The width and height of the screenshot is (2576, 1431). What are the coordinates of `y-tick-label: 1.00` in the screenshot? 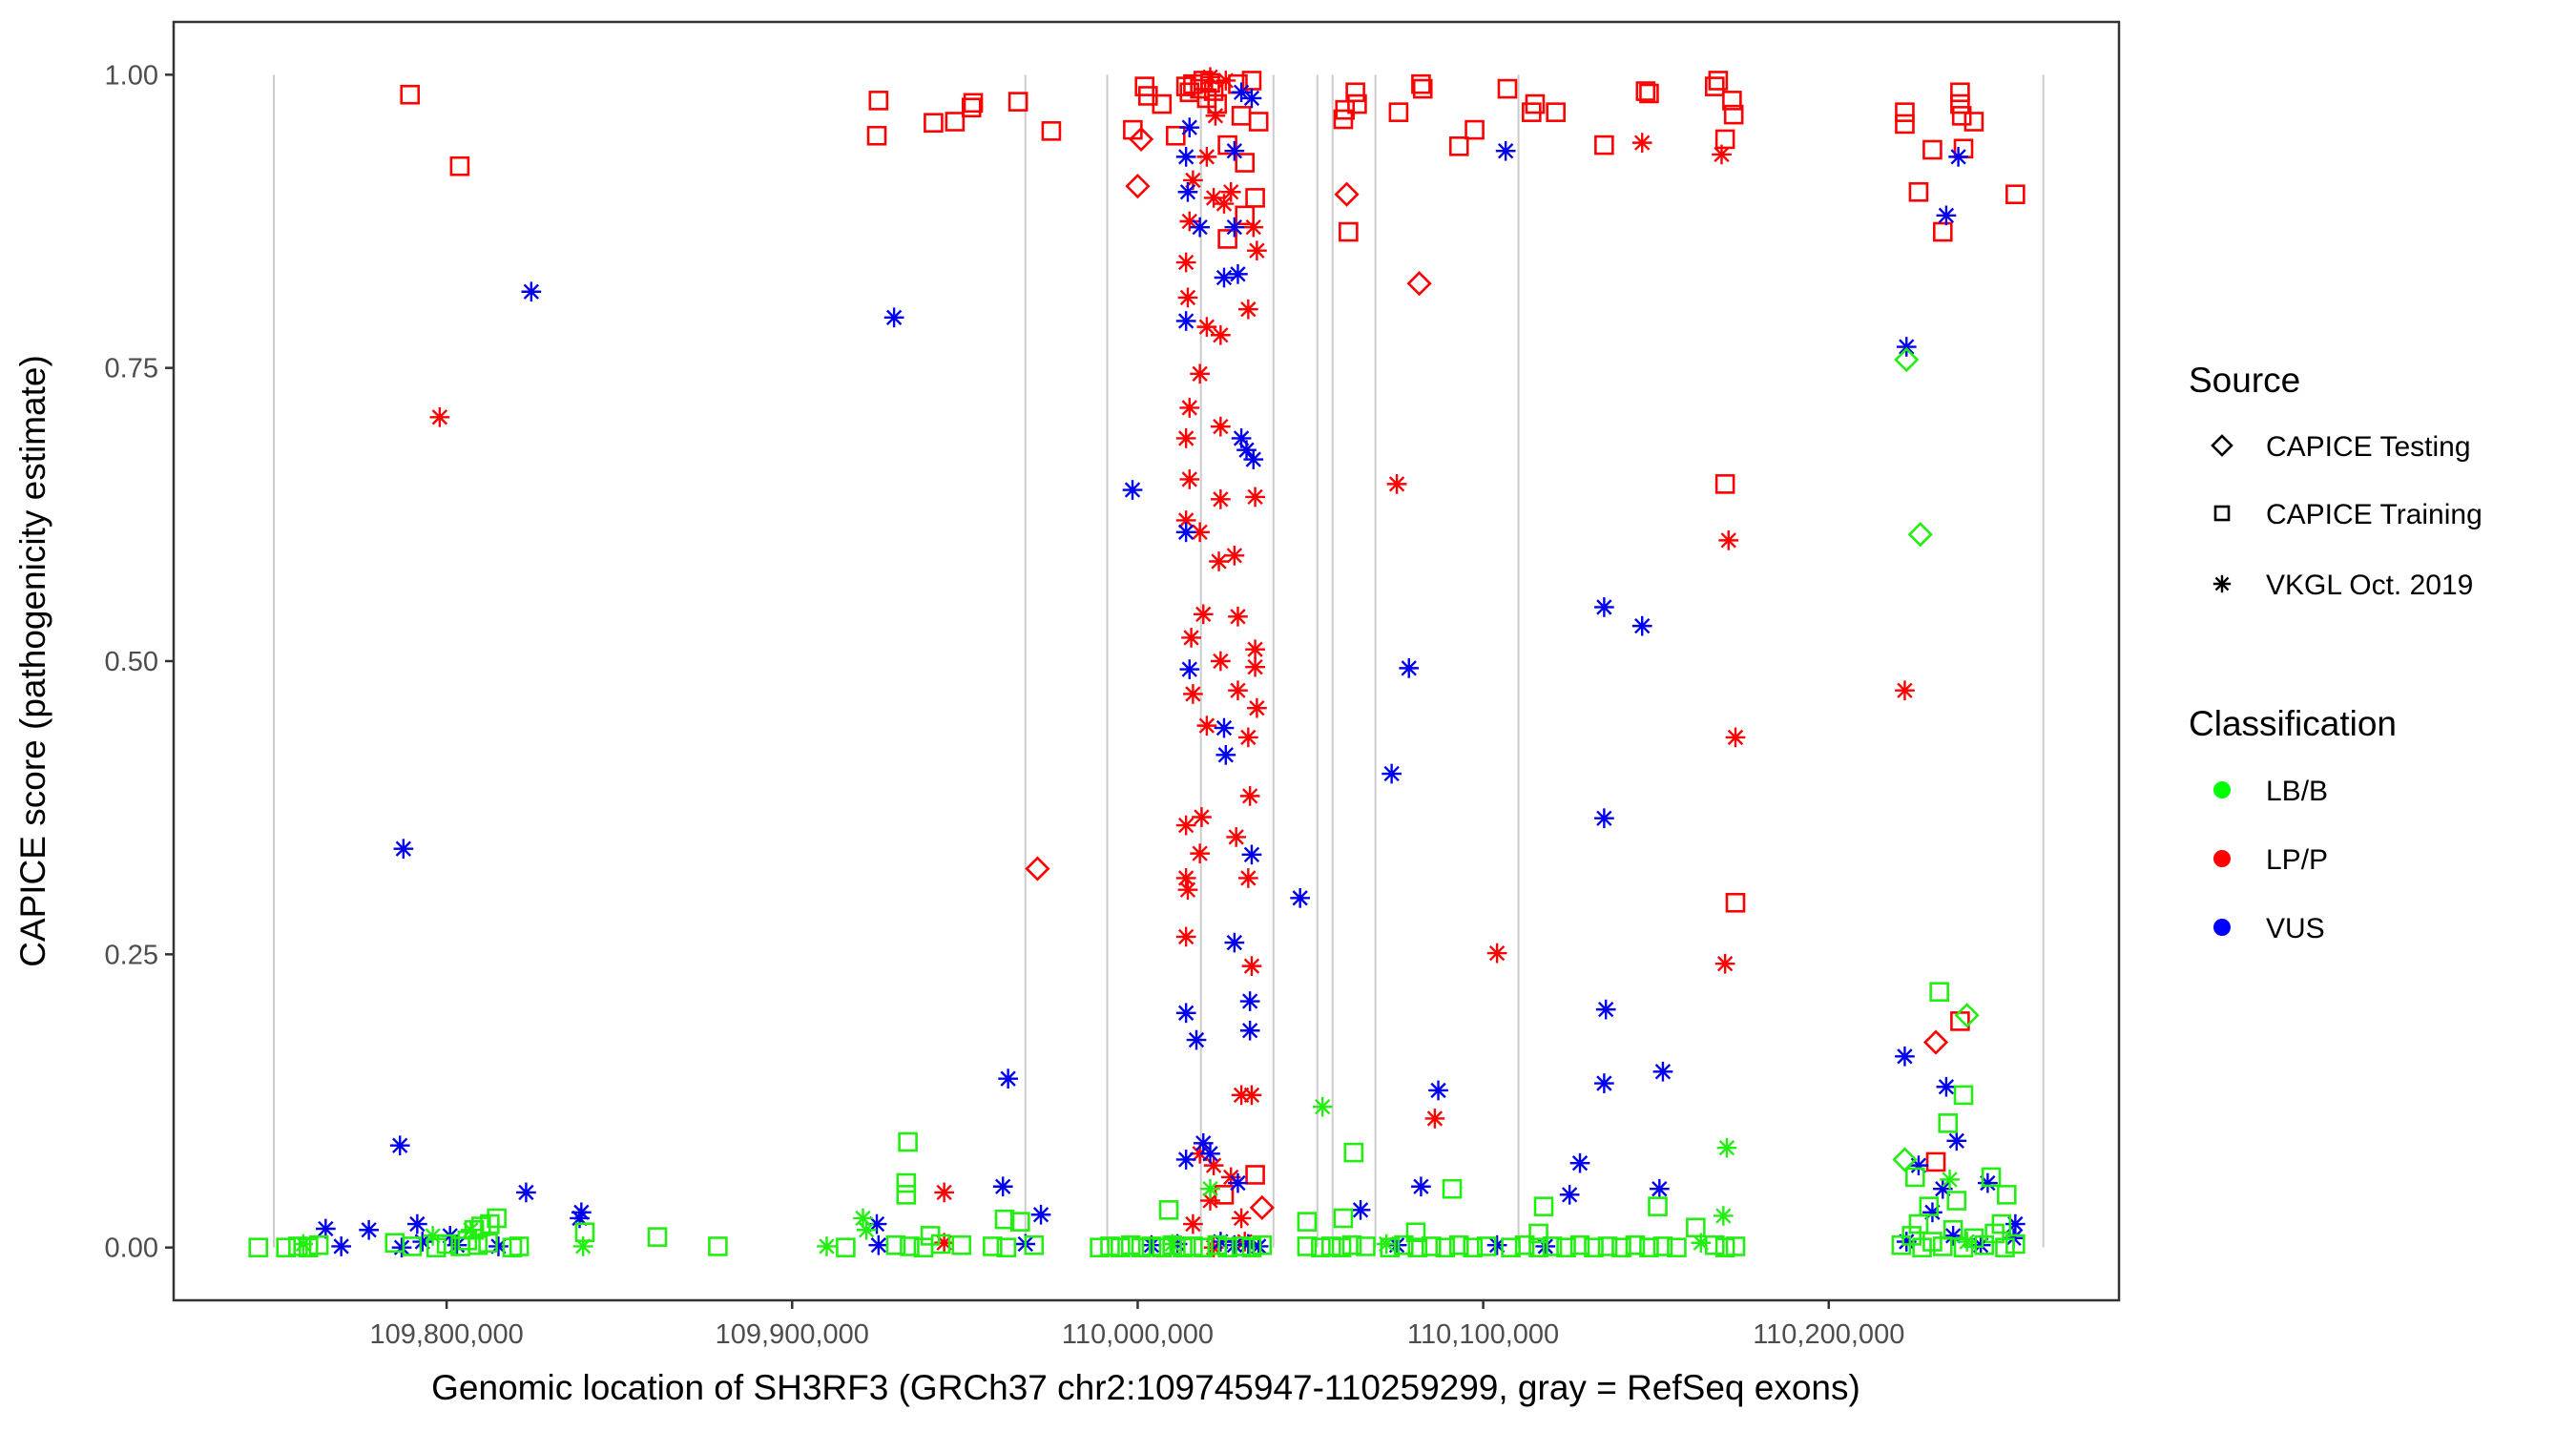 It's located at (131, 75).